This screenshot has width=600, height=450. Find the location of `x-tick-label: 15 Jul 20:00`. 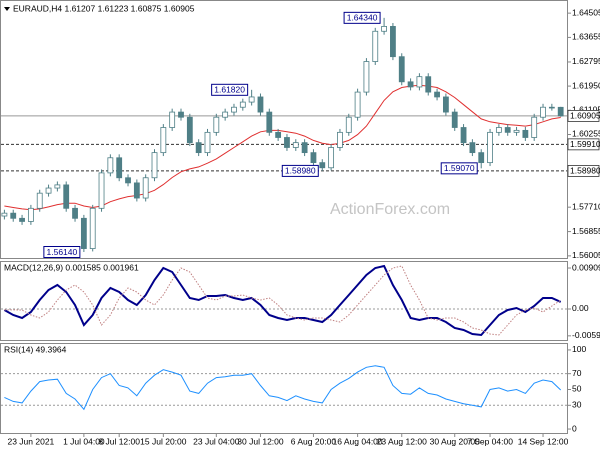

x-tick-label: 15 Jul 20:00 is located at coordinates (163, 441).